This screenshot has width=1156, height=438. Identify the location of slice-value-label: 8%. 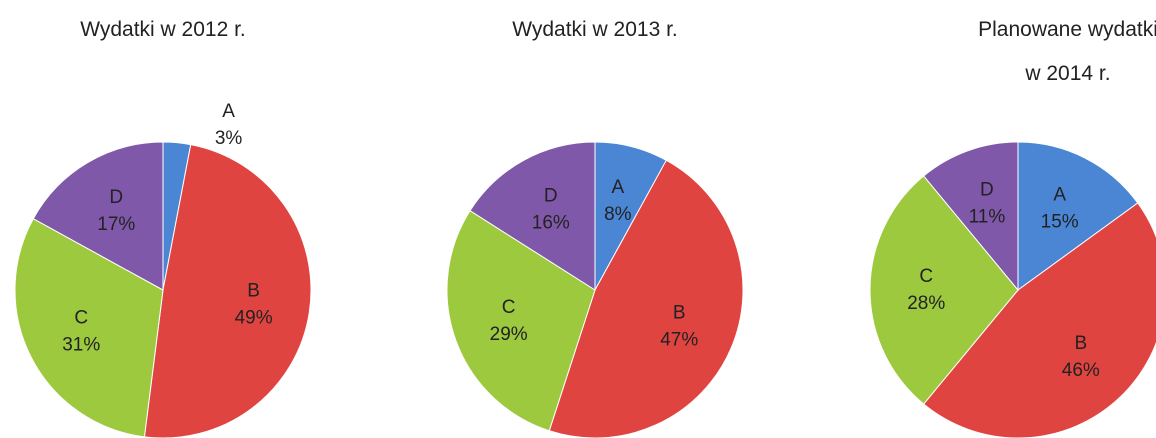
(618, 214).